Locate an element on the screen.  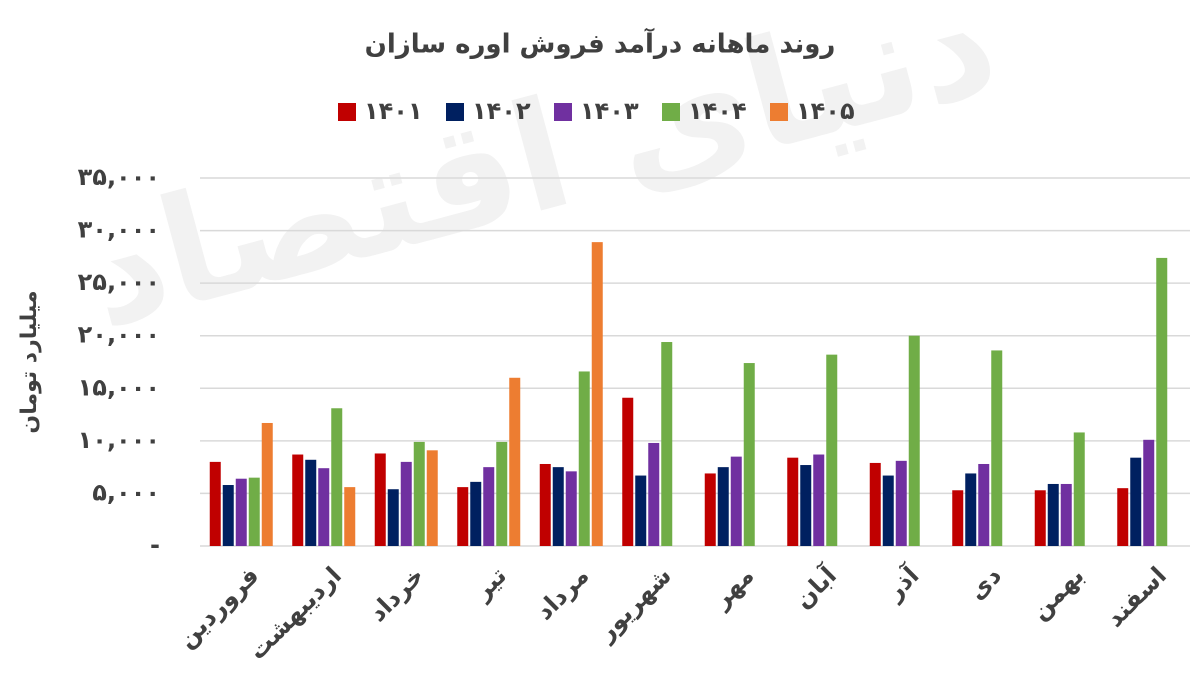
x-tick-label: مرداد is located at coordinates (562, 593).